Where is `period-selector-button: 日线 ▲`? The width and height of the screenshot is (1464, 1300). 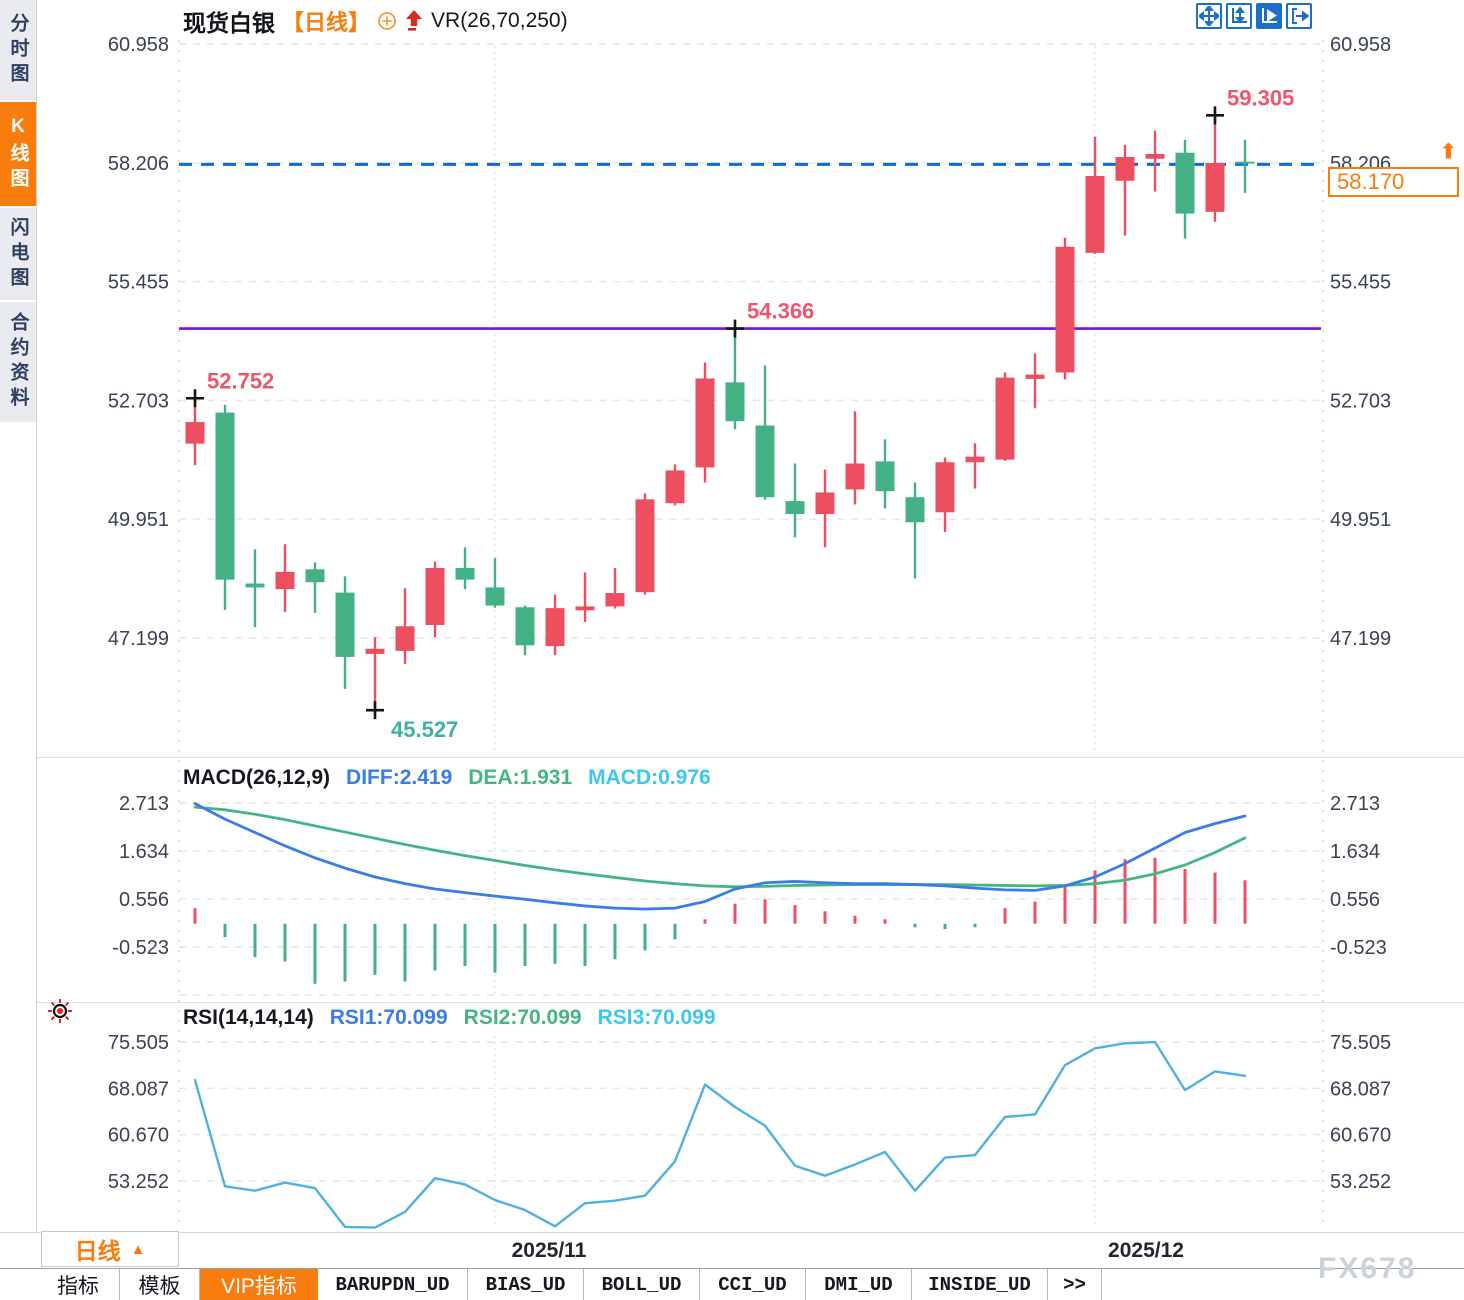
period-selector-button: 日线 ▲ is located at coordinates (110, 1249).